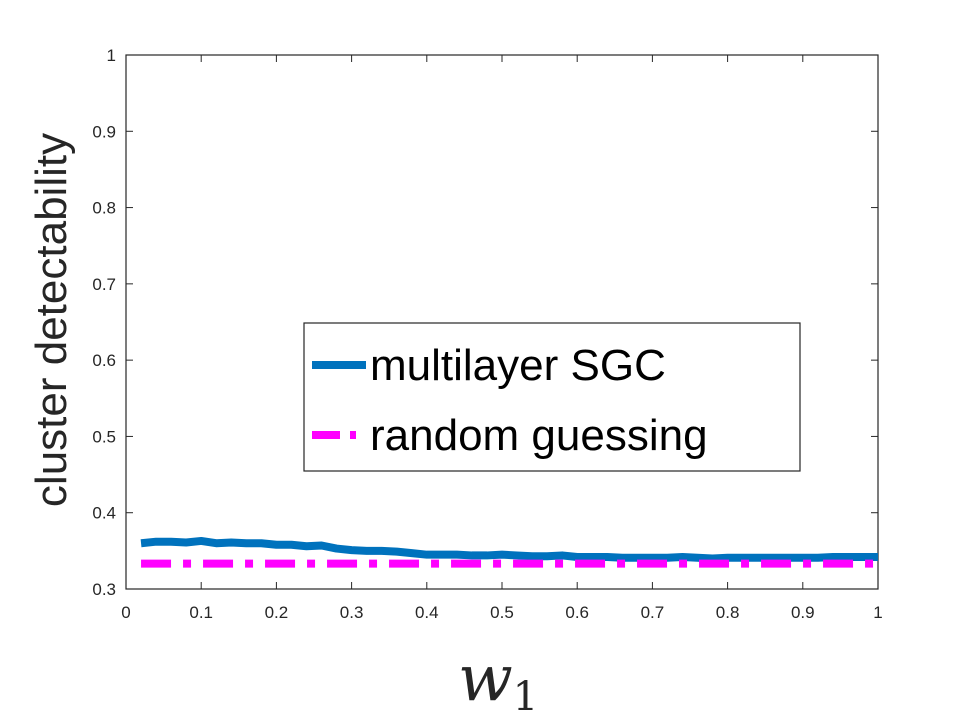 This screenshot has width=970, height=728. I want to click on y-tick-label: 0.9, so click(104, 131).